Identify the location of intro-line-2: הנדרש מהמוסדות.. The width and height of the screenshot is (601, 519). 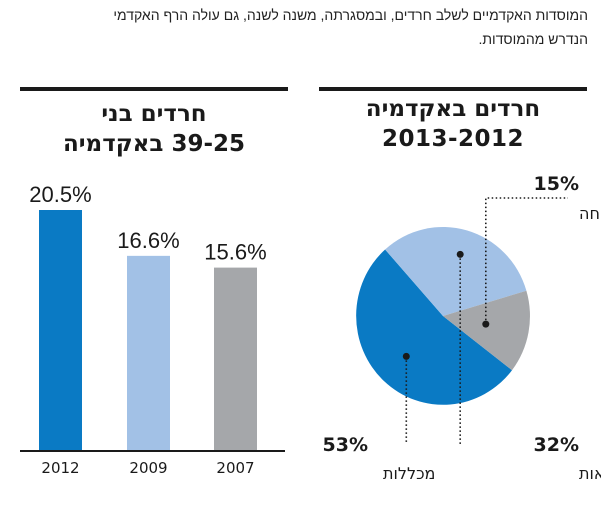
(533, 39).